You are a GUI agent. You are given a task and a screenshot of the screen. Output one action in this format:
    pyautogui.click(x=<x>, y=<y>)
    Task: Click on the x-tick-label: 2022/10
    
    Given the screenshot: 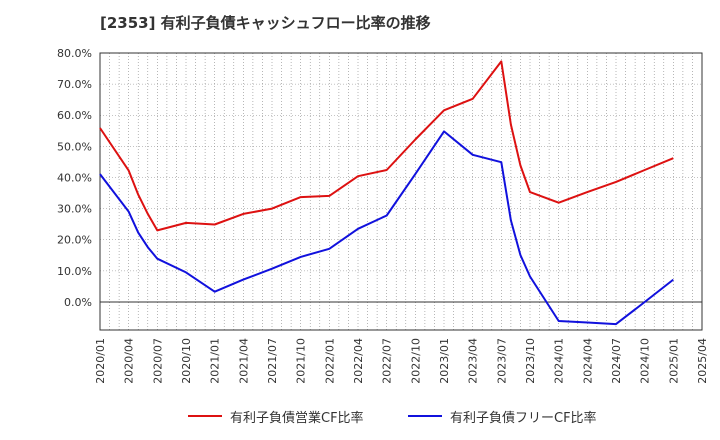 What is the action you would take?
    pyautogui.click(x=415, y=361)
    